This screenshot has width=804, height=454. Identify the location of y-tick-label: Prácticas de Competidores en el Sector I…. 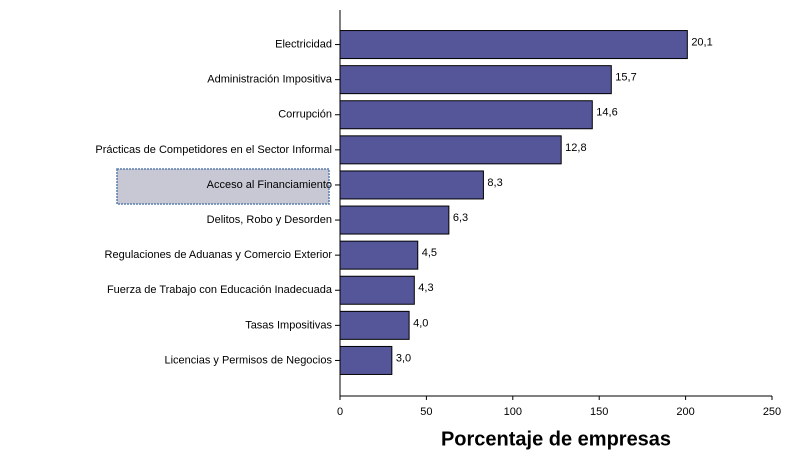
(213, 150).